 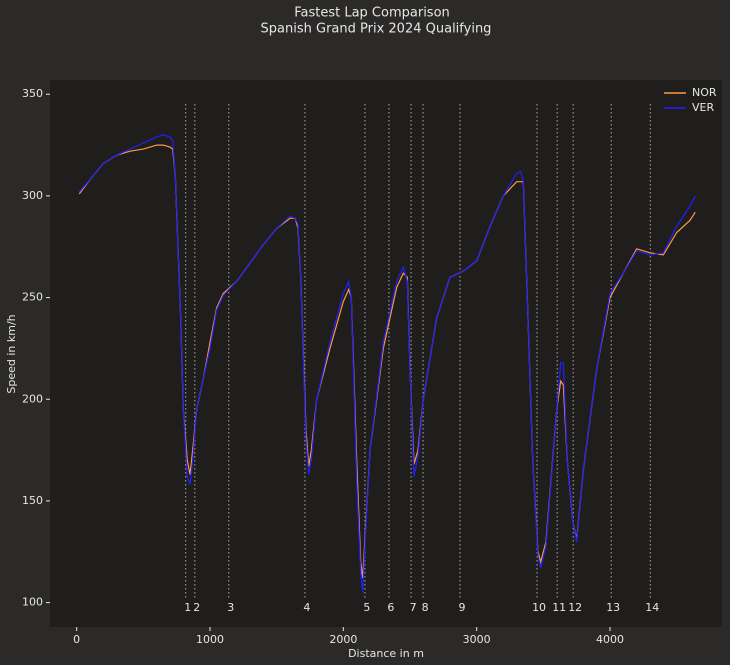 What do you see at coordinates (343, 639) in the screenshot?
I see `x-tick-label: 2000` at bounding box center [343, 639].